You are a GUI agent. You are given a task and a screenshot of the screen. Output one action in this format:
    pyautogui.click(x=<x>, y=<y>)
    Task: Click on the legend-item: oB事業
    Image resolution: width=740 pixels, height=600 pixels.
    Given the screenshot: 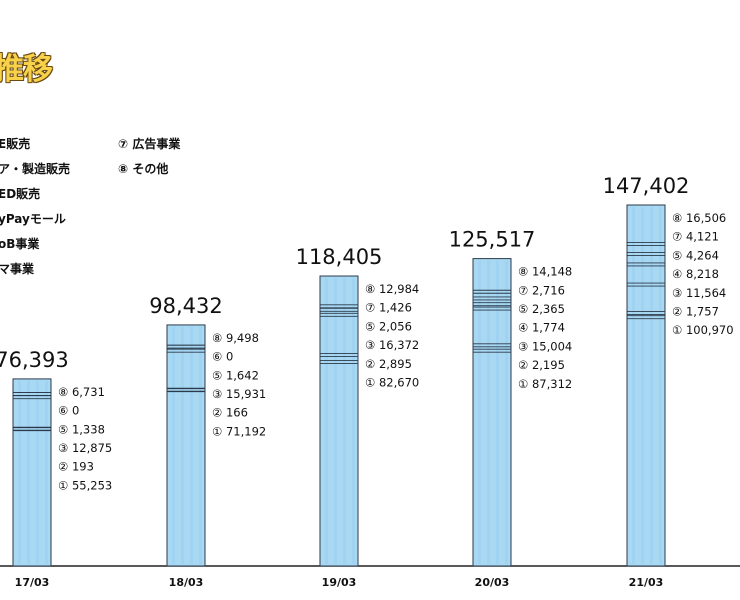 What is the action you would take?
    pyautogui.click(x=20, y=244)
    